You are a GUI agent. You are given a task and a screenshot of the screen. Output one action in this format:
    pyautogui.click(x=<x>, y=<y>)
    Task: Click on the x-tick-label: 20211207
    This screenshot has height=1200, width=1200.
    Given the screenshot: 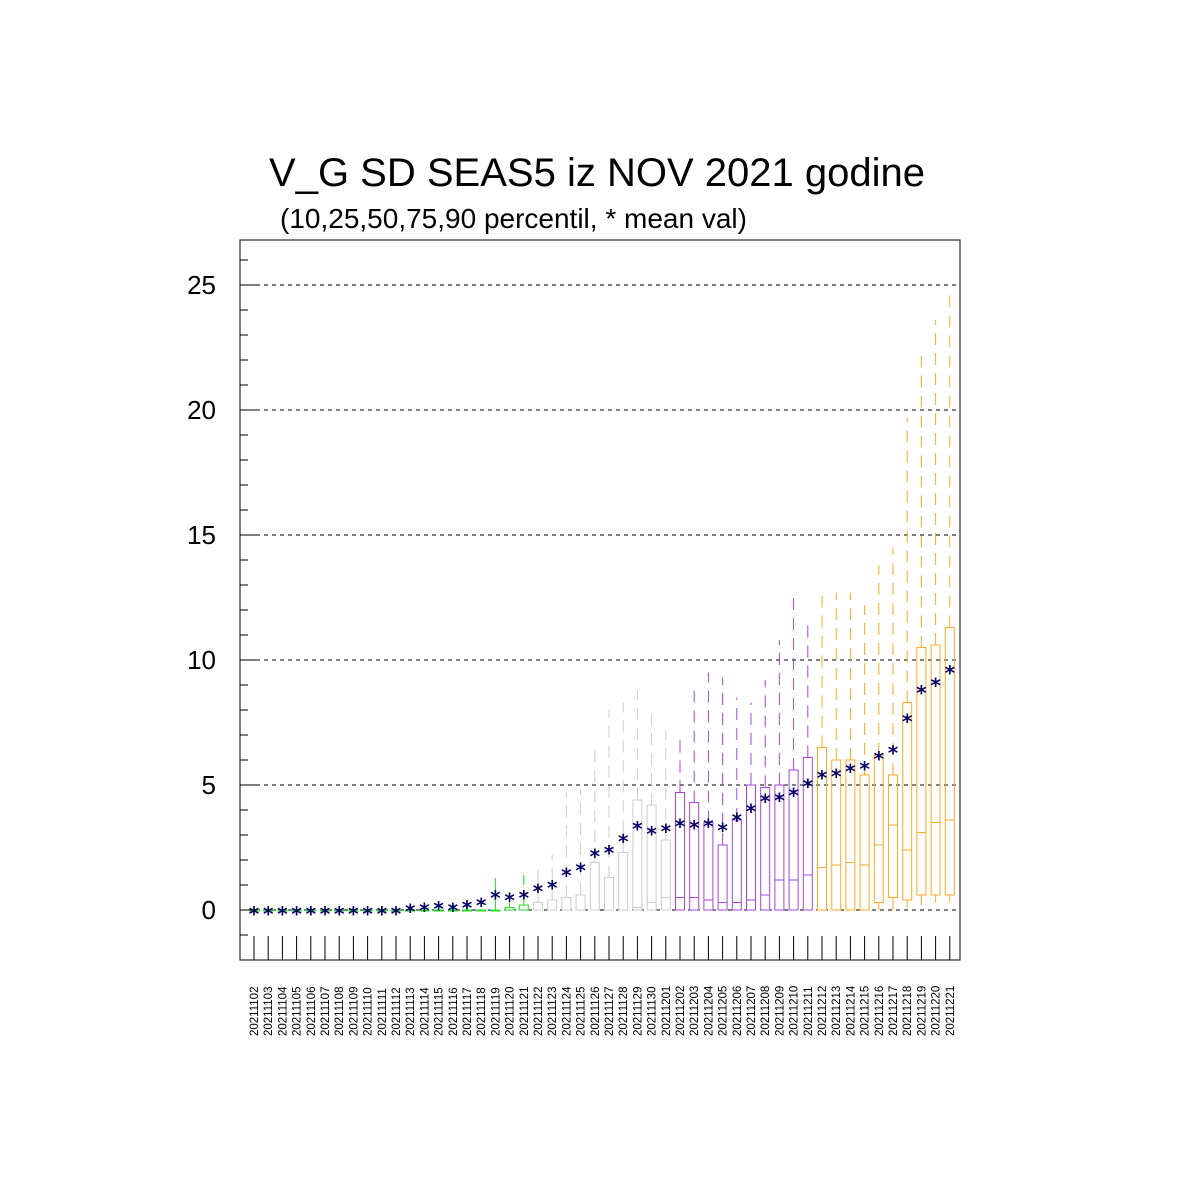 What is the action you would take?
    pyautogui.click(x=752, y=1011)
    